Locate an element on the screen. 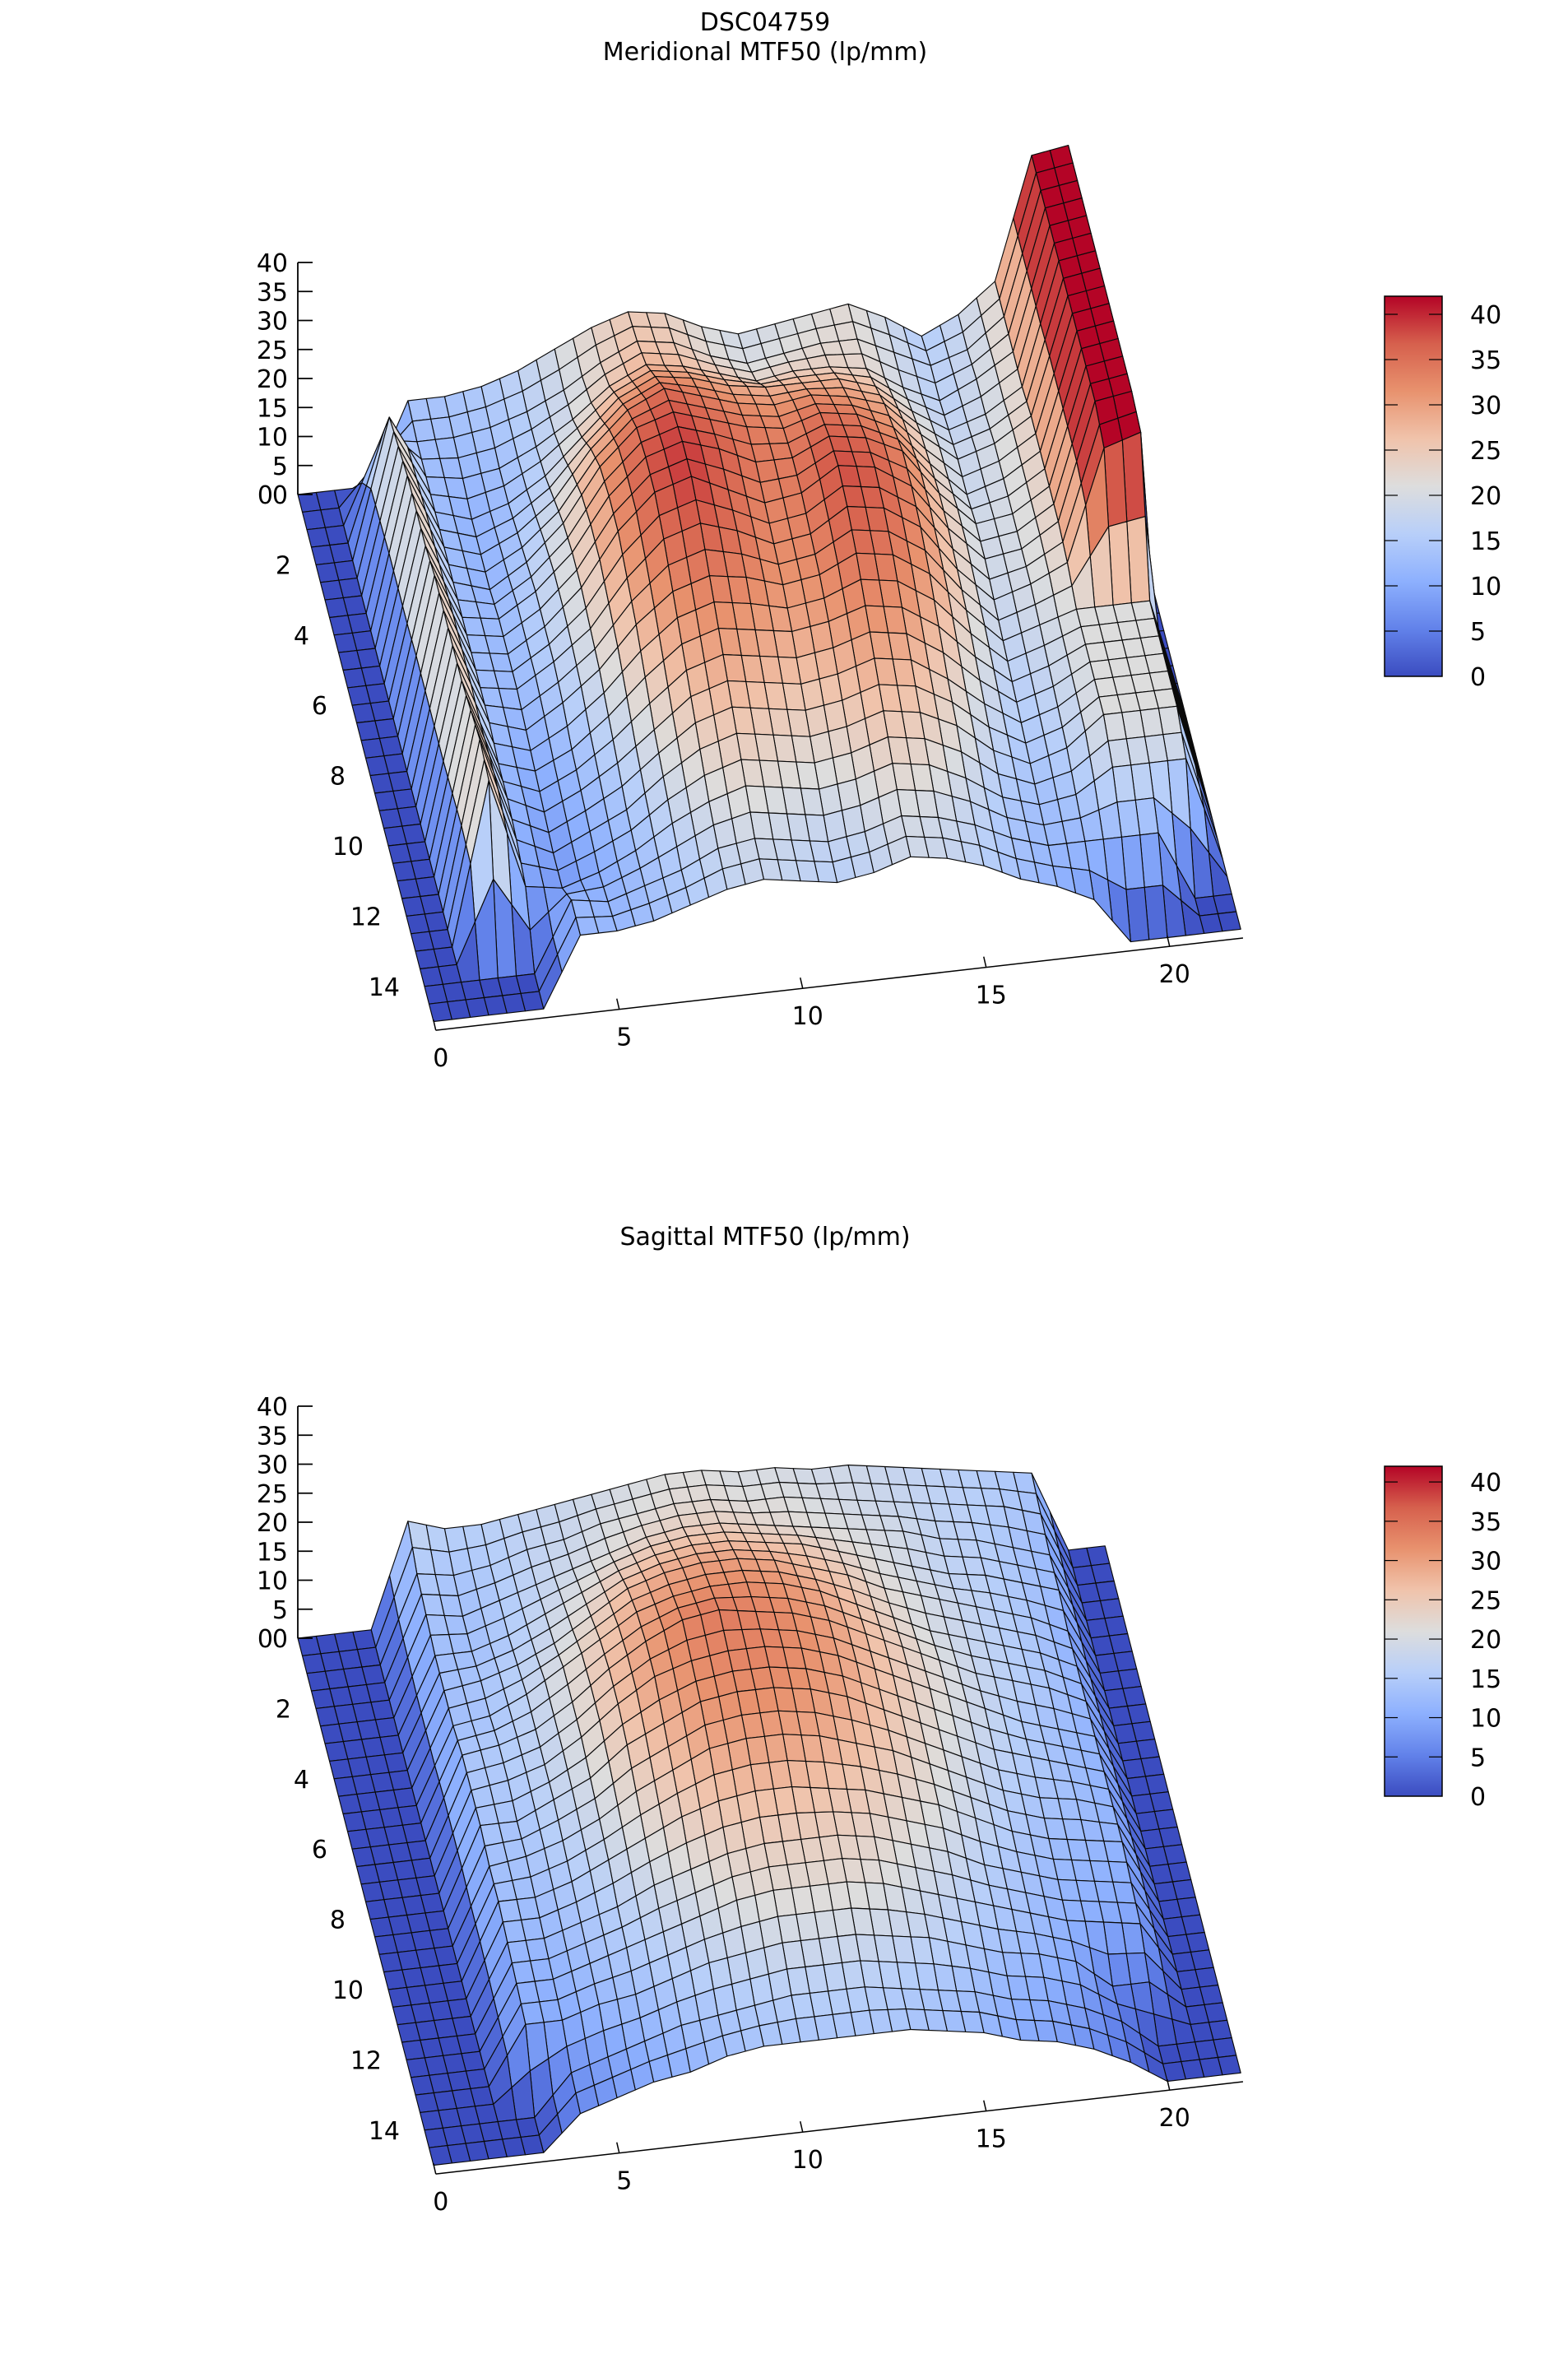  page-title: DSC04759 is located at coordinates (765, 23).